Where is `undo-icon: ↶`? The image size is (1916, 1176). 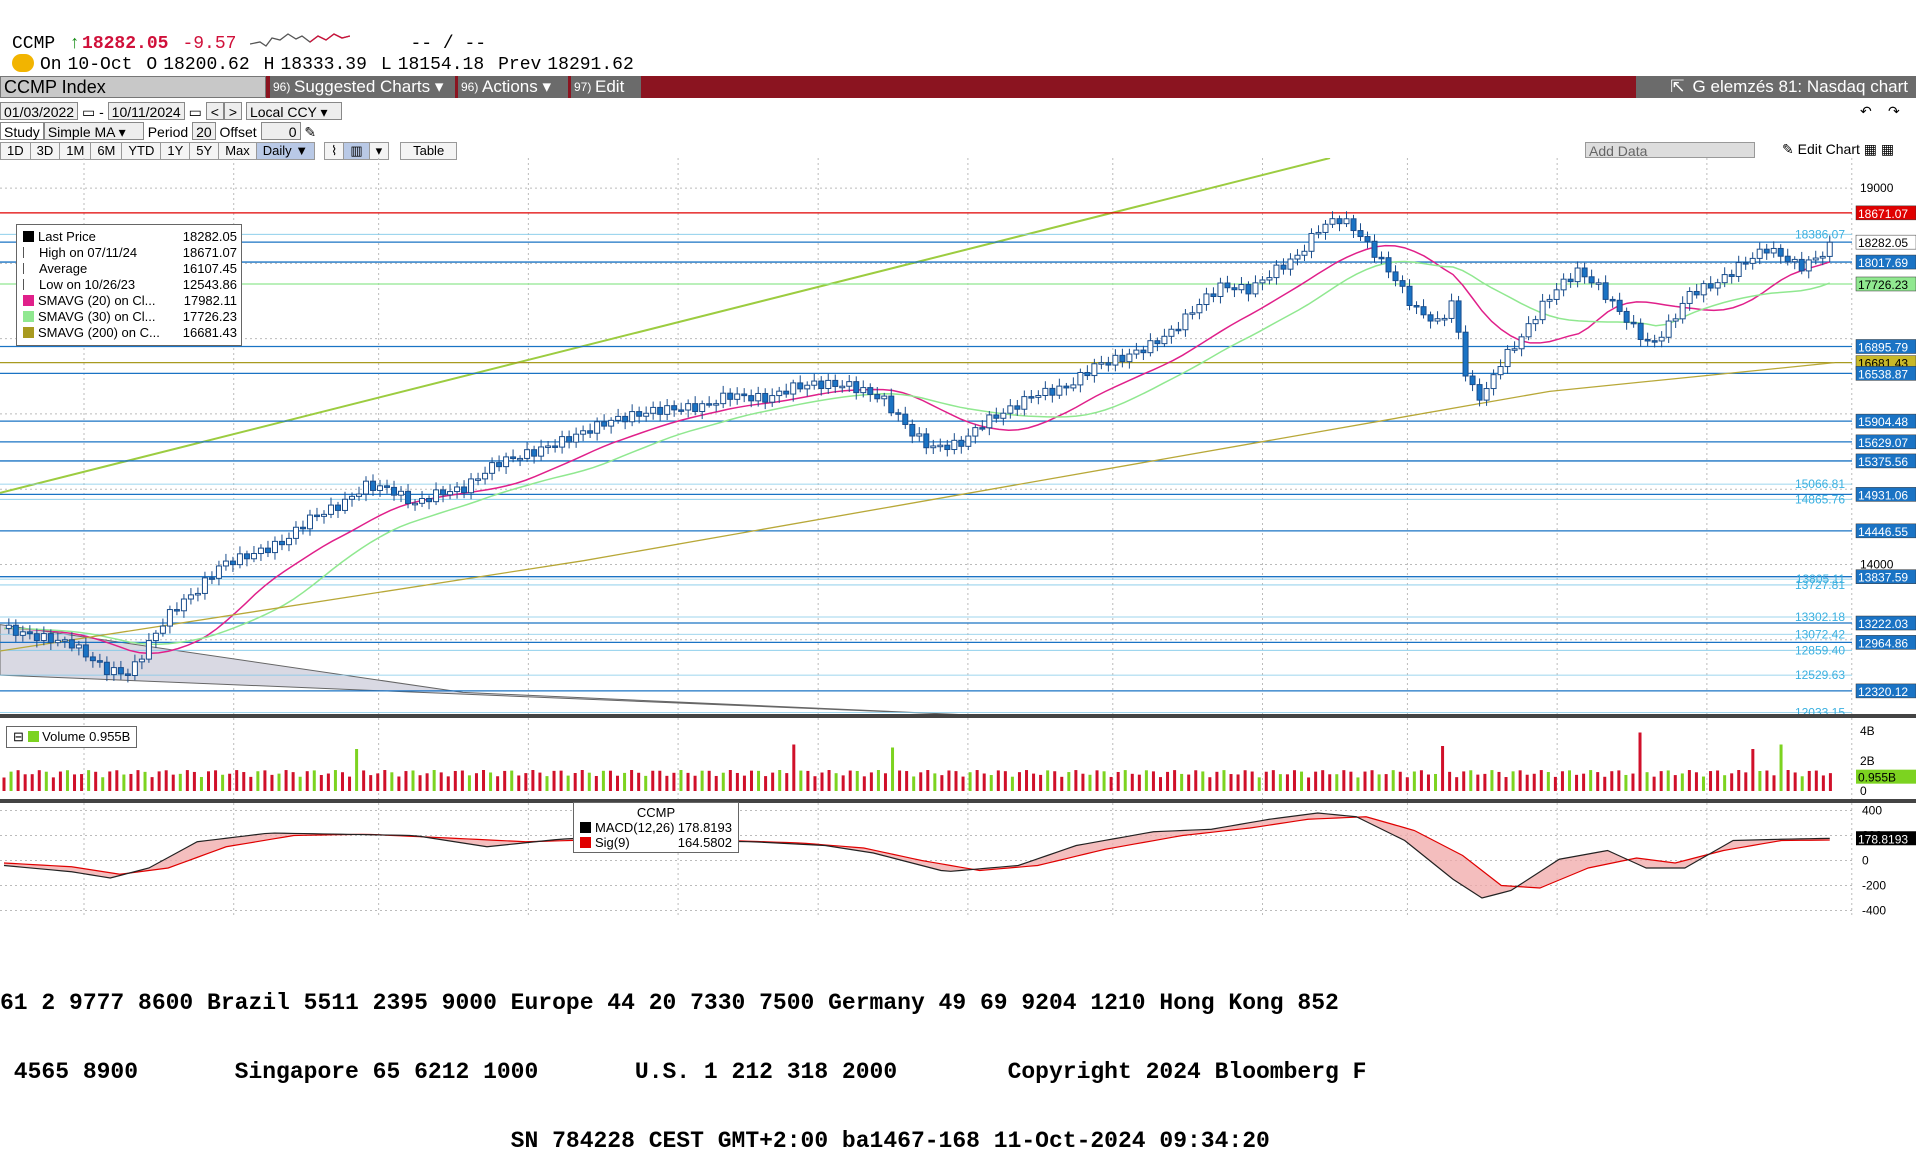
undo-icon: ↶ is located at coordinates (1866, 111).